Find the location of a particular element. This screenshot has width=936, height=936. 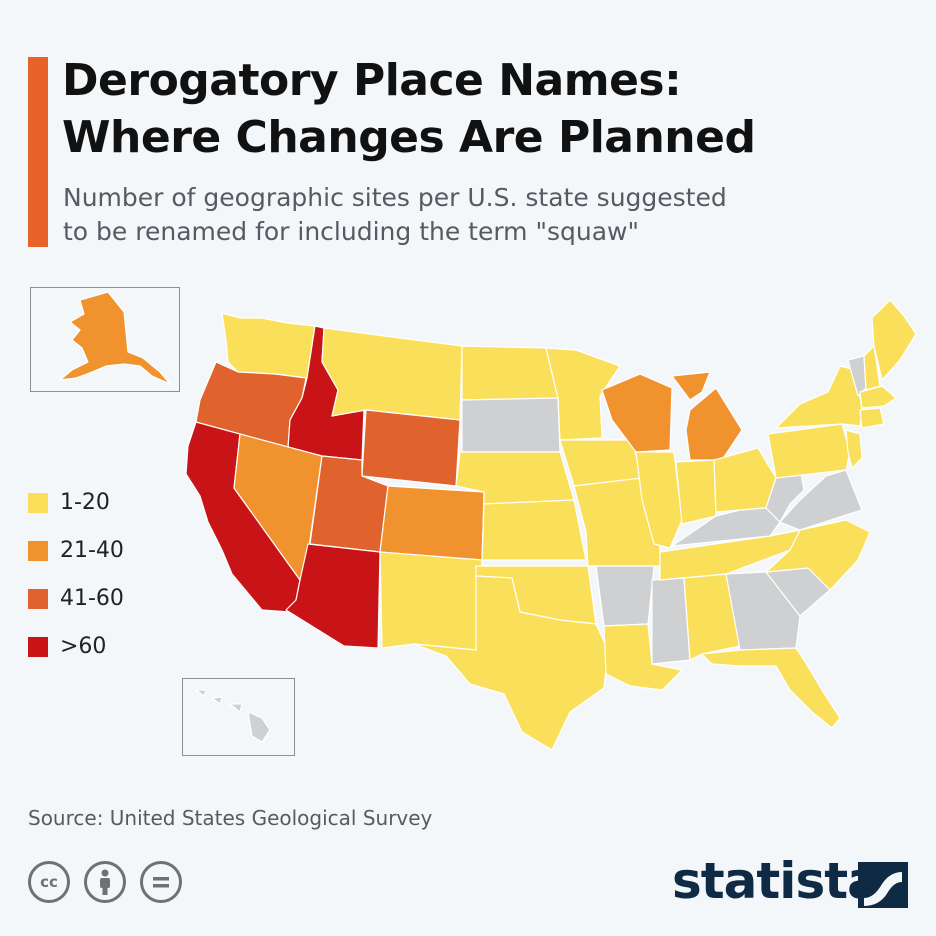

state-ga is located at coordinates (763, 611).